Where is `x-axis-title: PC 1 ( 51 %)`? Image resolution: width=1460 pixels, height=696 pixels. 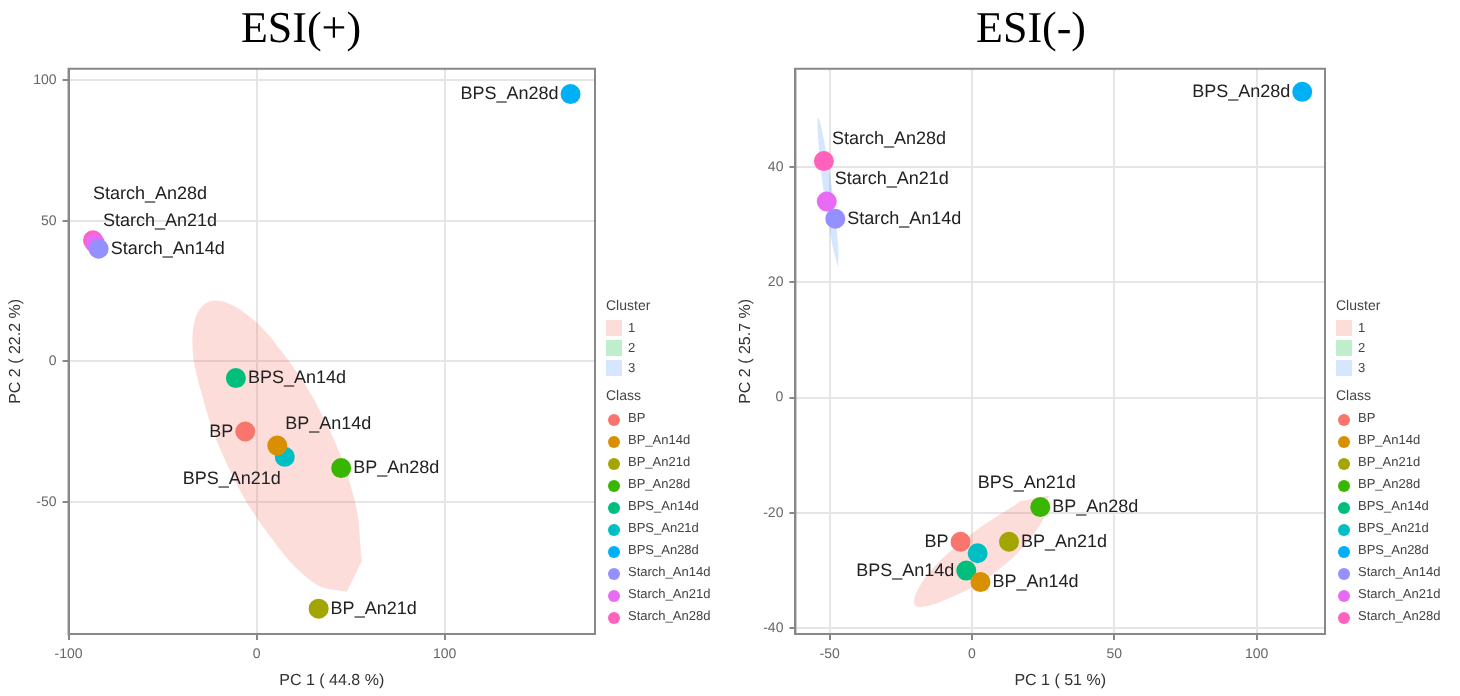
x-axis-title: PC 1 ( 51 %) is located at coordinates (1060, 679).